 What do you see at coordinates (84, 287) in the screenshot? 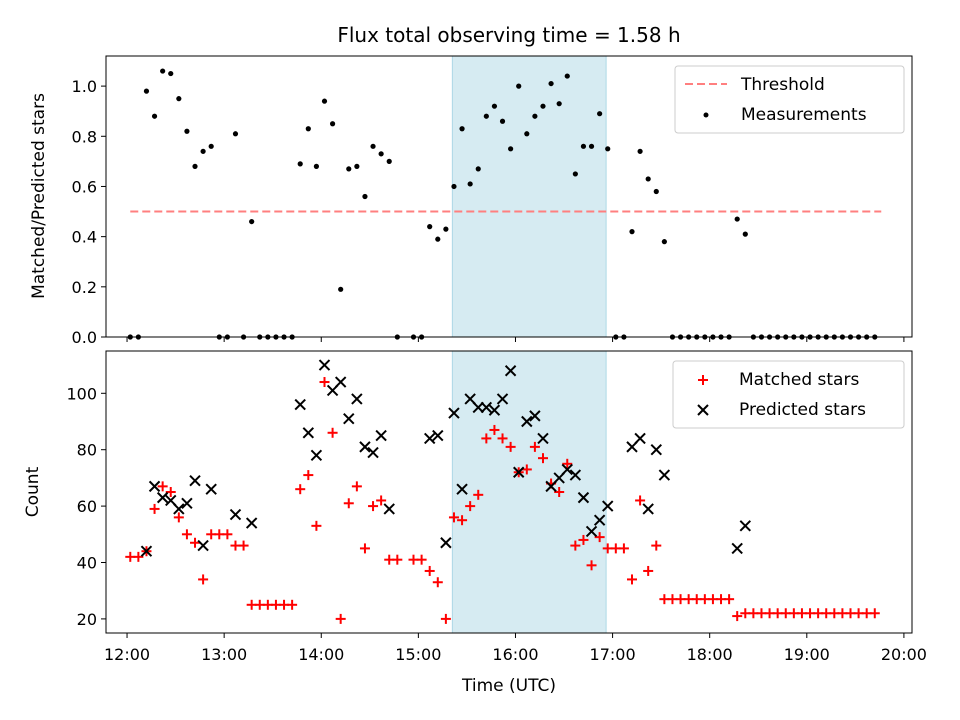
I see `top-ytick-label: 0.2` at bounding box center [84, 287].